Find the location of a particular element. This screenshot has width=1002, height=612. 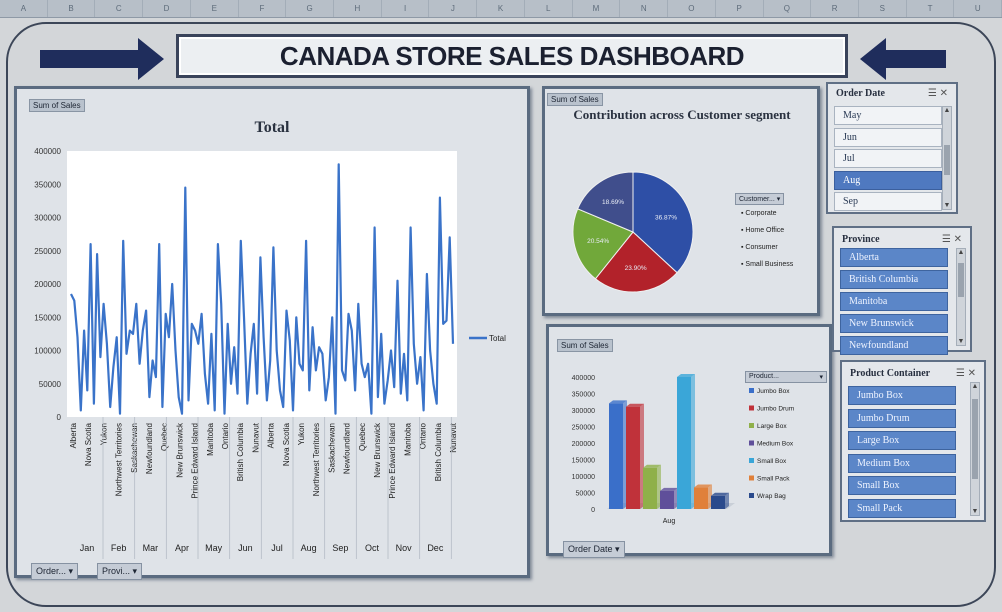

pie-chart-tag: Sum of Sales is located at coordinates (575, 99).